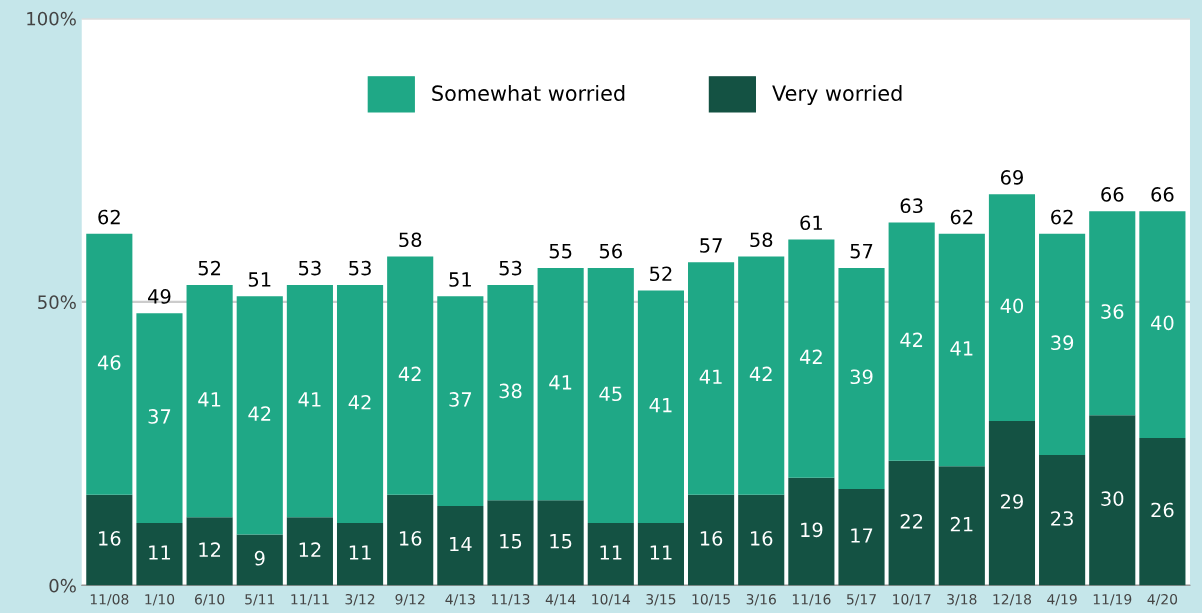  Describe the element at coordinates (360, 599) in the screenshot. I see `x-tick-label: 3/12` at that location.